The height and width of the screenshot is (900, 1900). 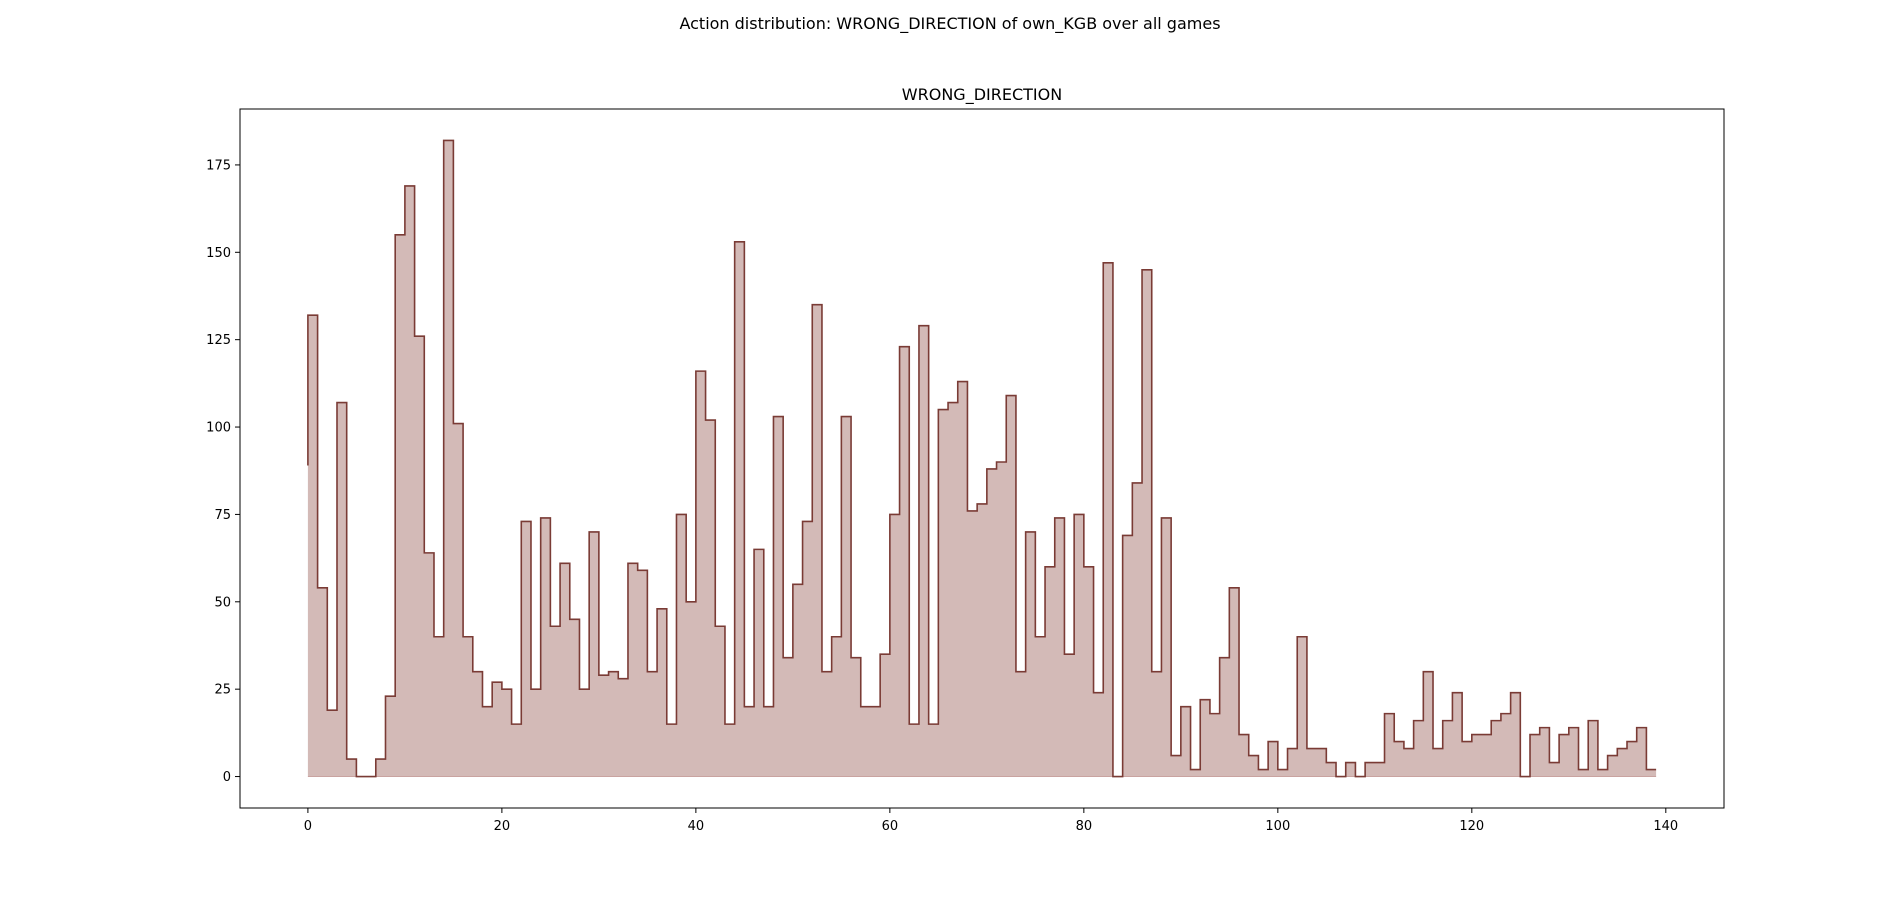 What do you see at coordinates (218, 165) in the screenshot?
I see `y-tick-label: 175` at bounding box center [218, 165].